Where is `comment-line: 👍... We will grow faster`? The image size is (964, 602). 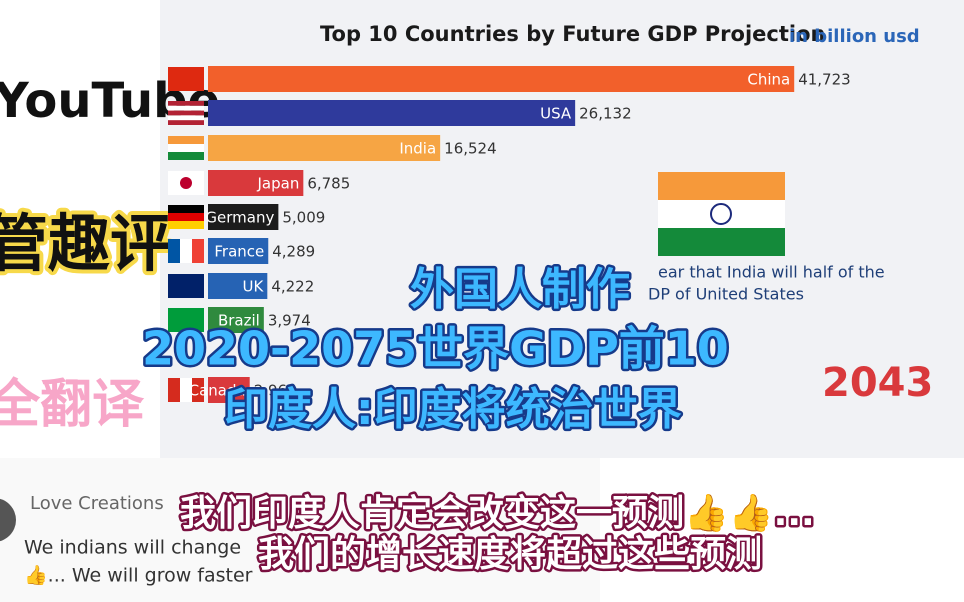
comment-line: 👍... We will grow faster is located at coordinates (138, 575).